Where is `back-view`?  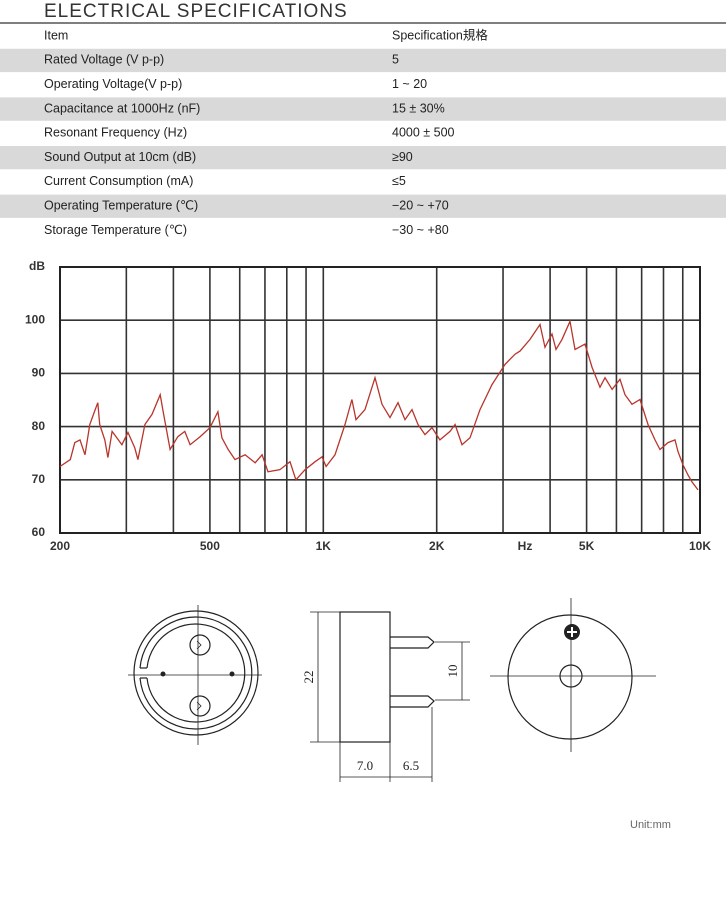 back-view is located at coordinates (573, 675).